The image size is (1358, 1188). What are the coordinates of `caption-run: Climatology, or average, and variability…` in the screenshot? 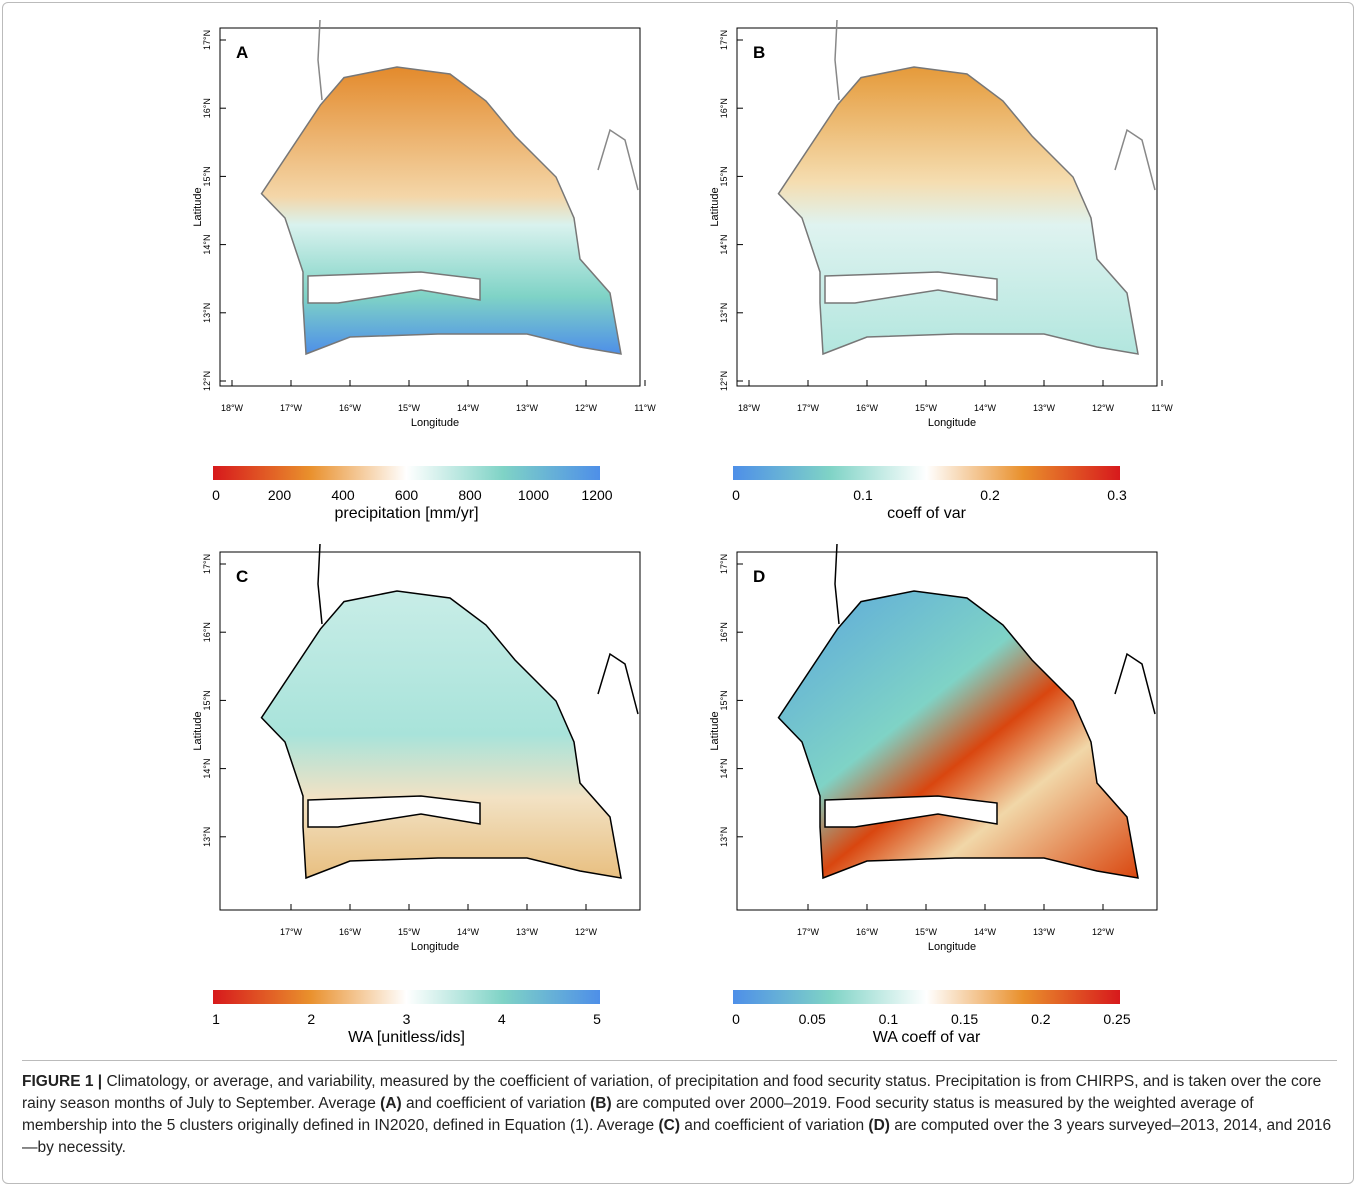 It's located at (672, 1092).